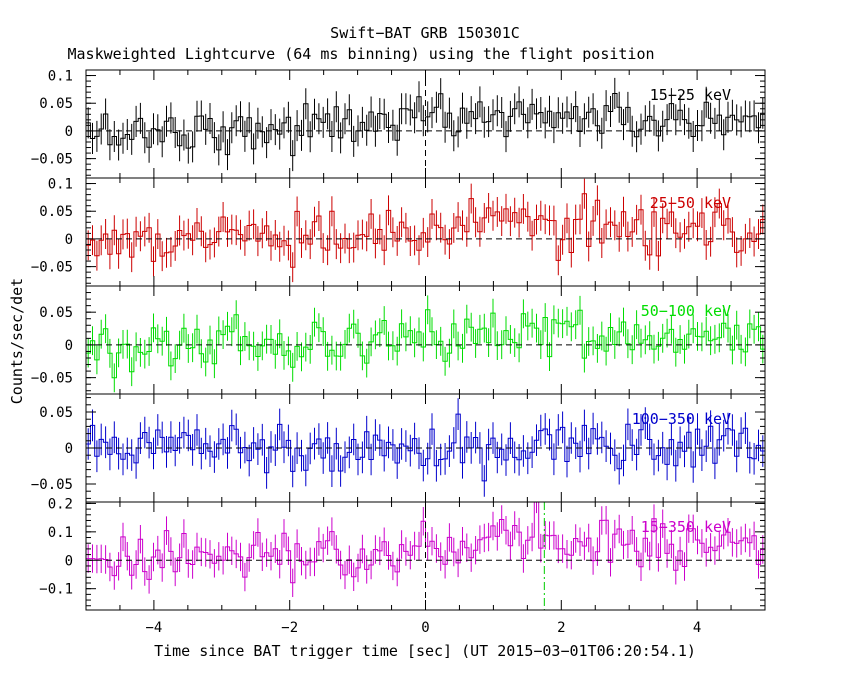  What do you see at coordinates (17, 341) in the screenshot?
I see `y-axis-label: Counts/sec/det` at bounding box center [17, 341].